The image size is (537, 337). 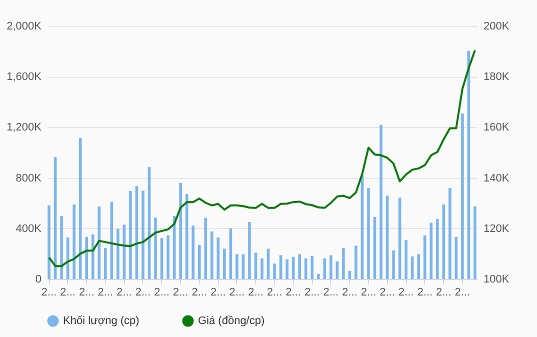 I want to click on y-tick-label: 0, so click(x=38, y=280).